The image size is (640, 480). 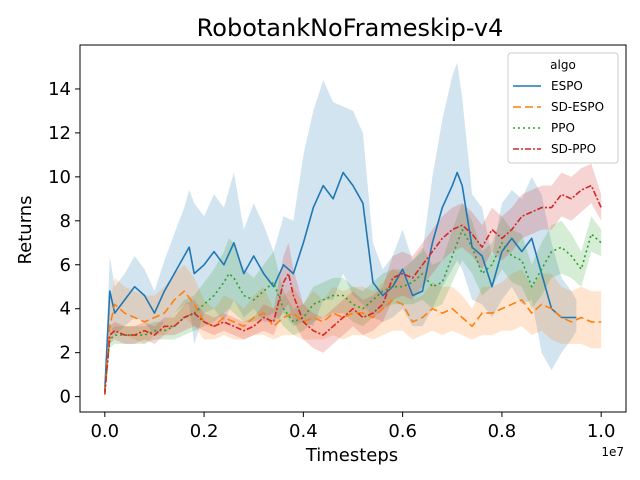 What do you see at coordinates (563, 65) in the screenshot?
I see `legend-title: algo` at bounding box center [563, 65].